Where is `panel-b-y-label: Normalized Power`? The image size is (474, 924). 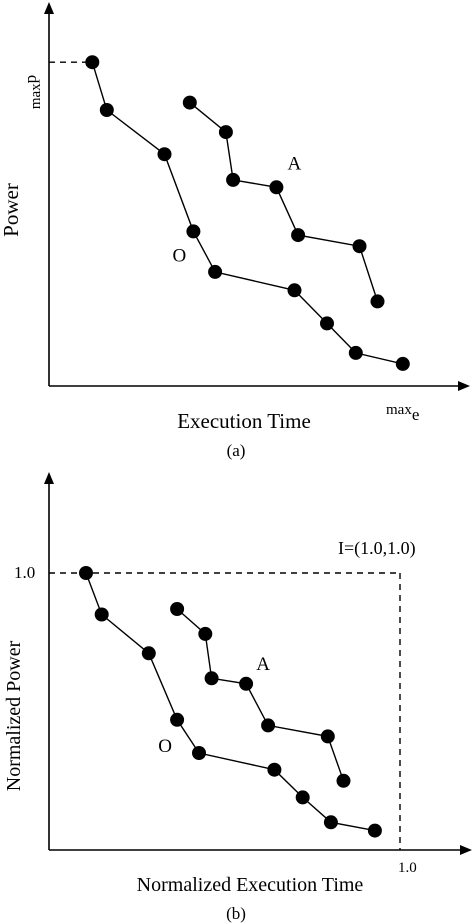 panel-b-y-label: Normalized Power is located at coordinates (14, 715).